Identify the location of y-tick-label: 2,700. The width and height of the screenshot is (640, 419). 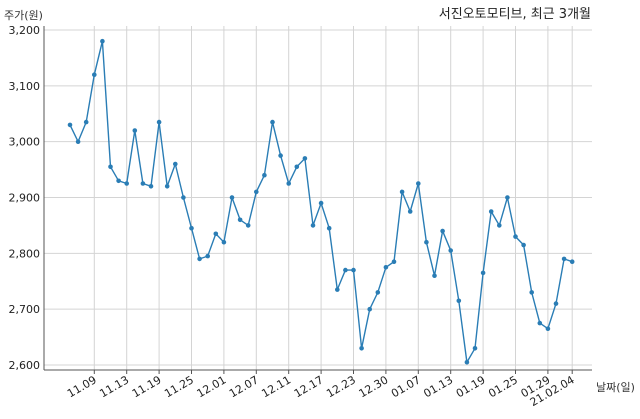
(25, 309).